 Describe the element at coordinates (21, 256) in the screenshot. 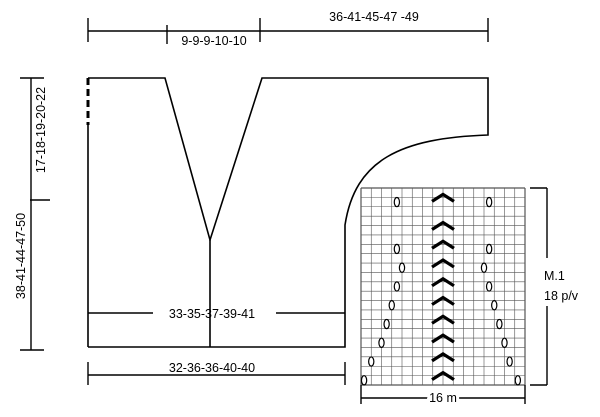

I see `total-height-label: 38-41-44-47-50` at that location.